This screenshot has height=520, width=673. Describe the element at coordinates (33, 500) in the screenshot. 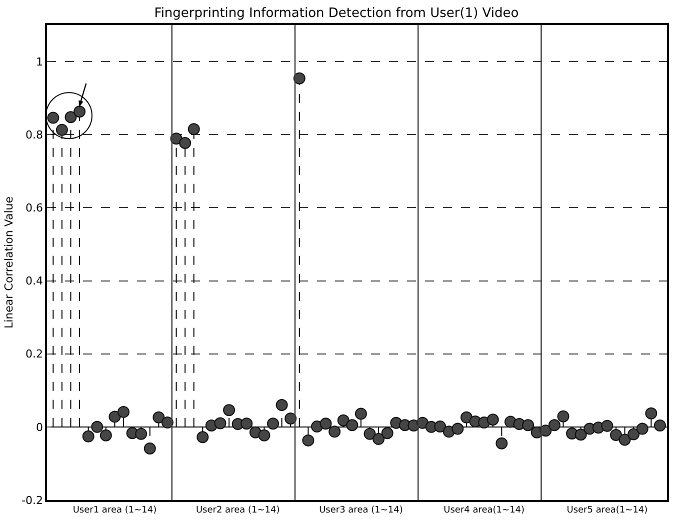

I see `y-tick-label: -0.2` at that location.